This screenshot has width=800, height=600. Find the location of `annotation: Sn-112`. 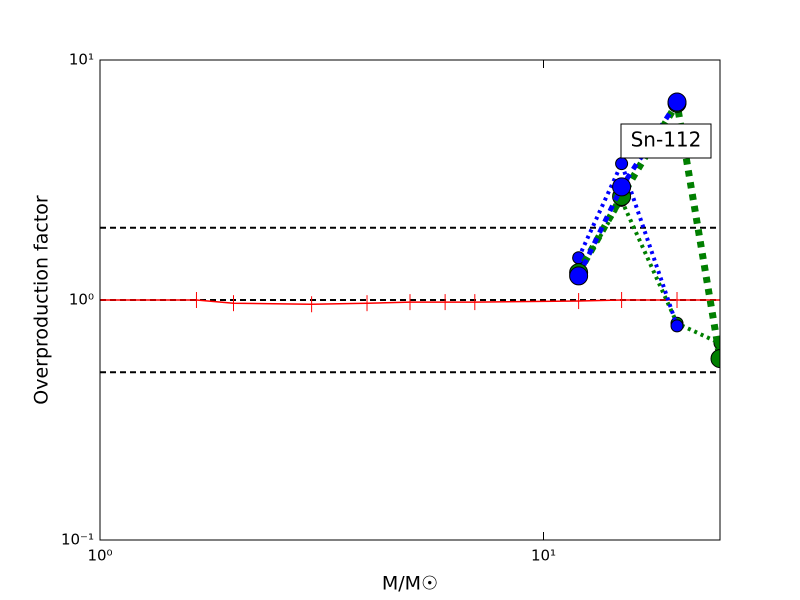

annotation: Sn-112 is located at coordinates (666, 140).